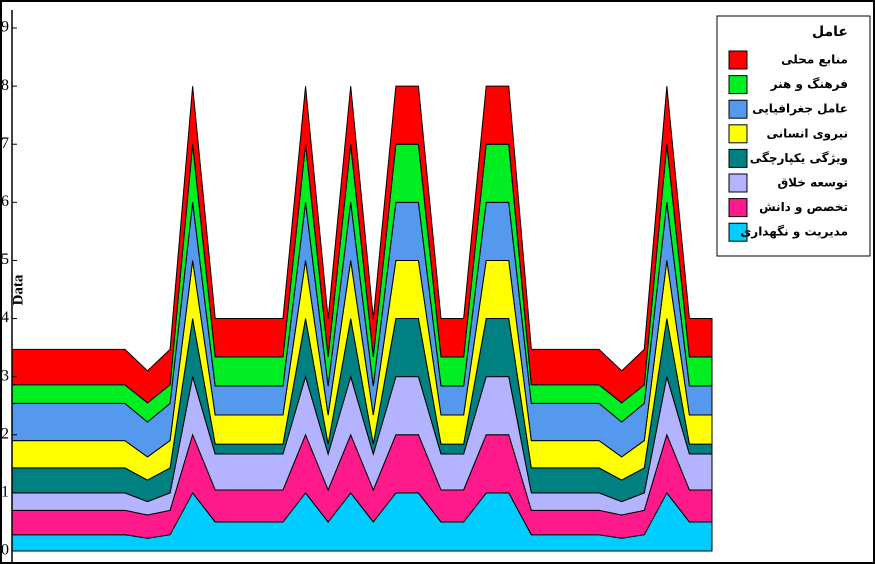 This screenshot has height=564, width=875. Describe the element at coordinates (5, 550) in the screenshot. I see `y-tick-label: 0` at that location.